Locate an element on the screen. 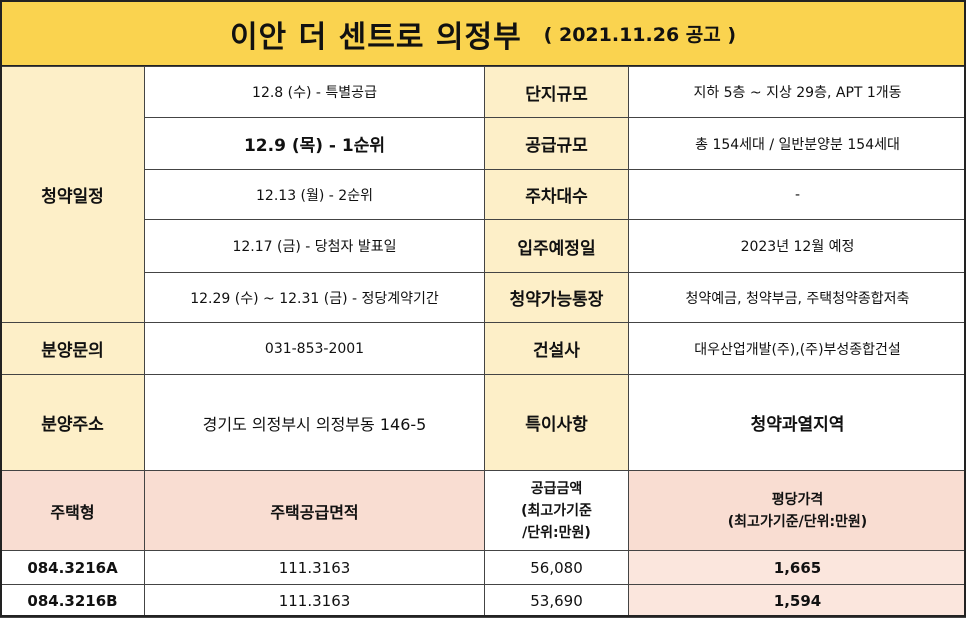 The width and height of the screenshot is (966, 618). detail-label: 입주예정일 is located at coordinates (557, 246).